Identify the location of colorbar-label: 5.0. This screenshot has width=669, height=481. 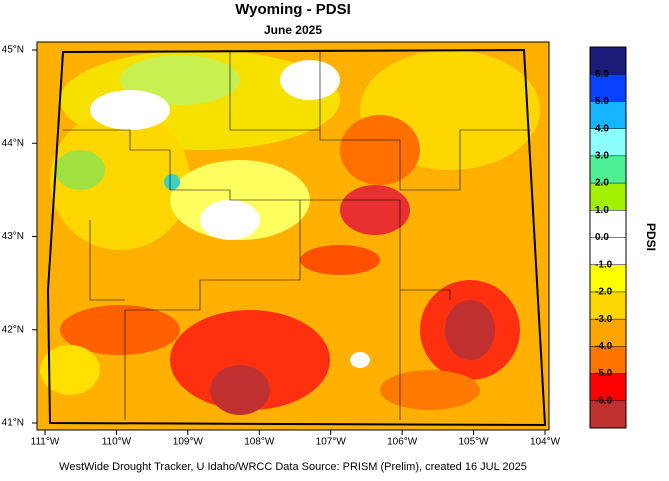
(602, 101).